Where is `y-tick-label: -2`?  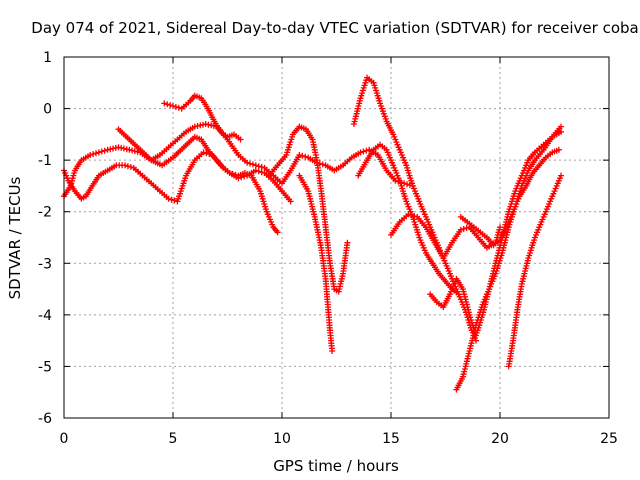 y-tick-label: -2 is located at coordinates (45, 213).